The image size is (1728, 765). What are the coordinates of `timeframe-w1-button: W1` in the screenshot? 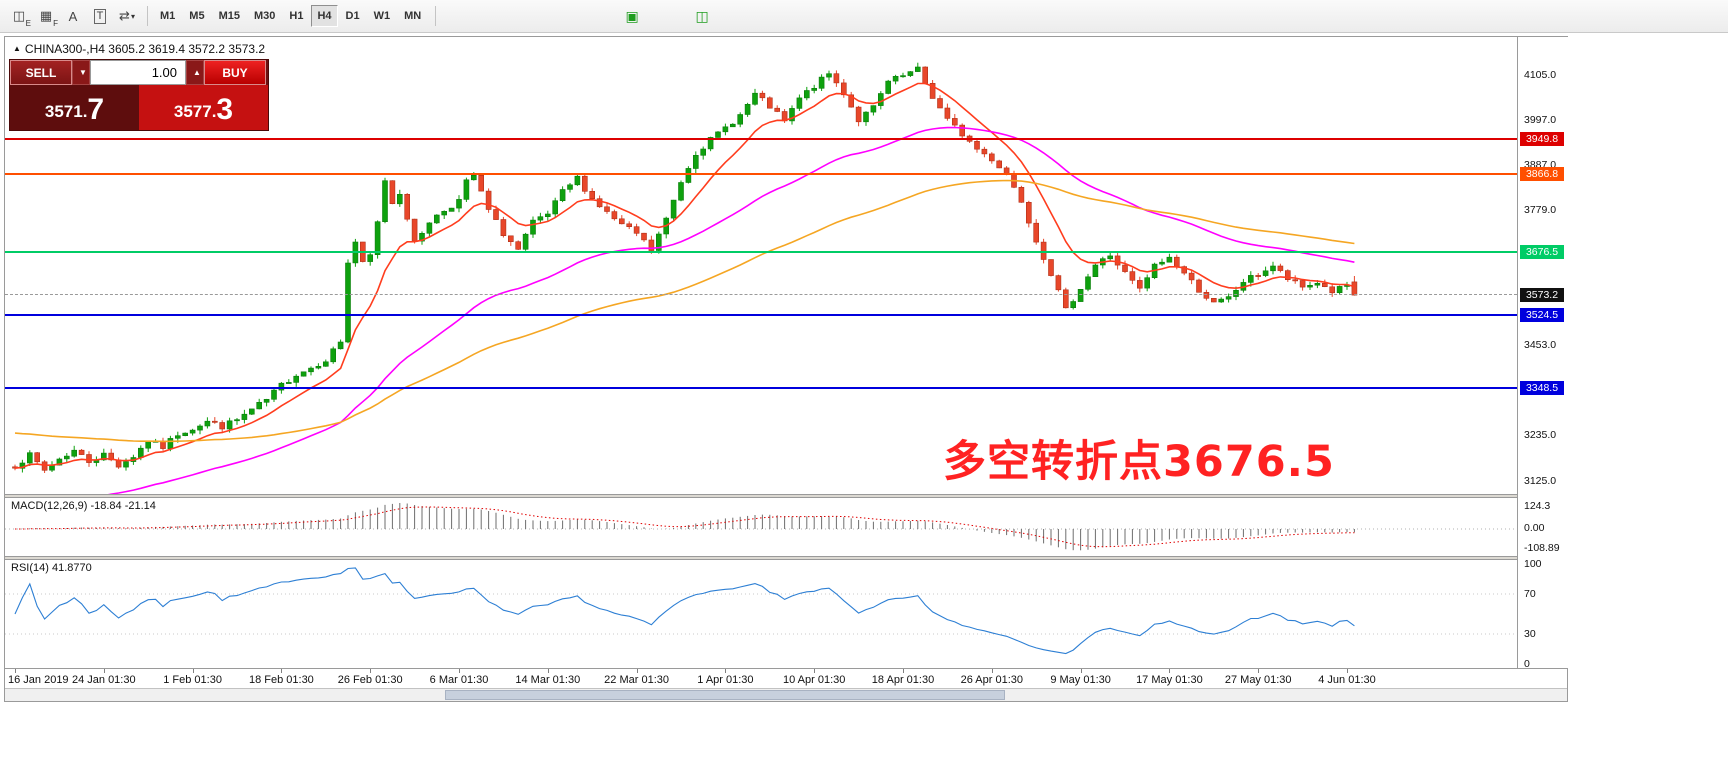 It's located at (382, 16).